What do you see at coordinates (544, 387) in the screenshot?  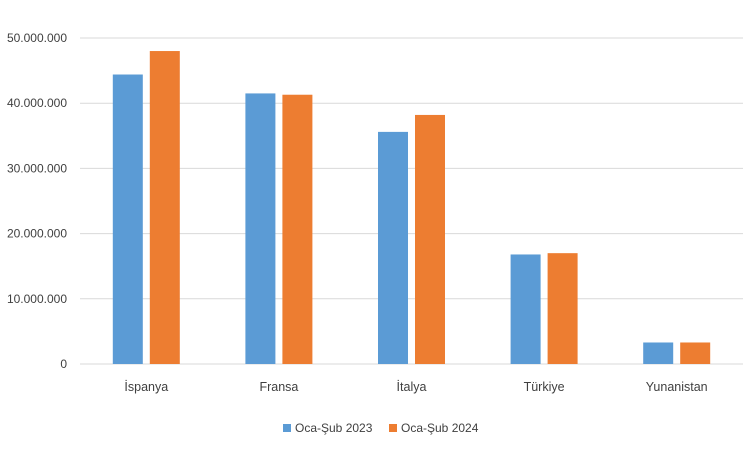 I see `x-category-label: Türkiye` at bounding box center [544, 387].